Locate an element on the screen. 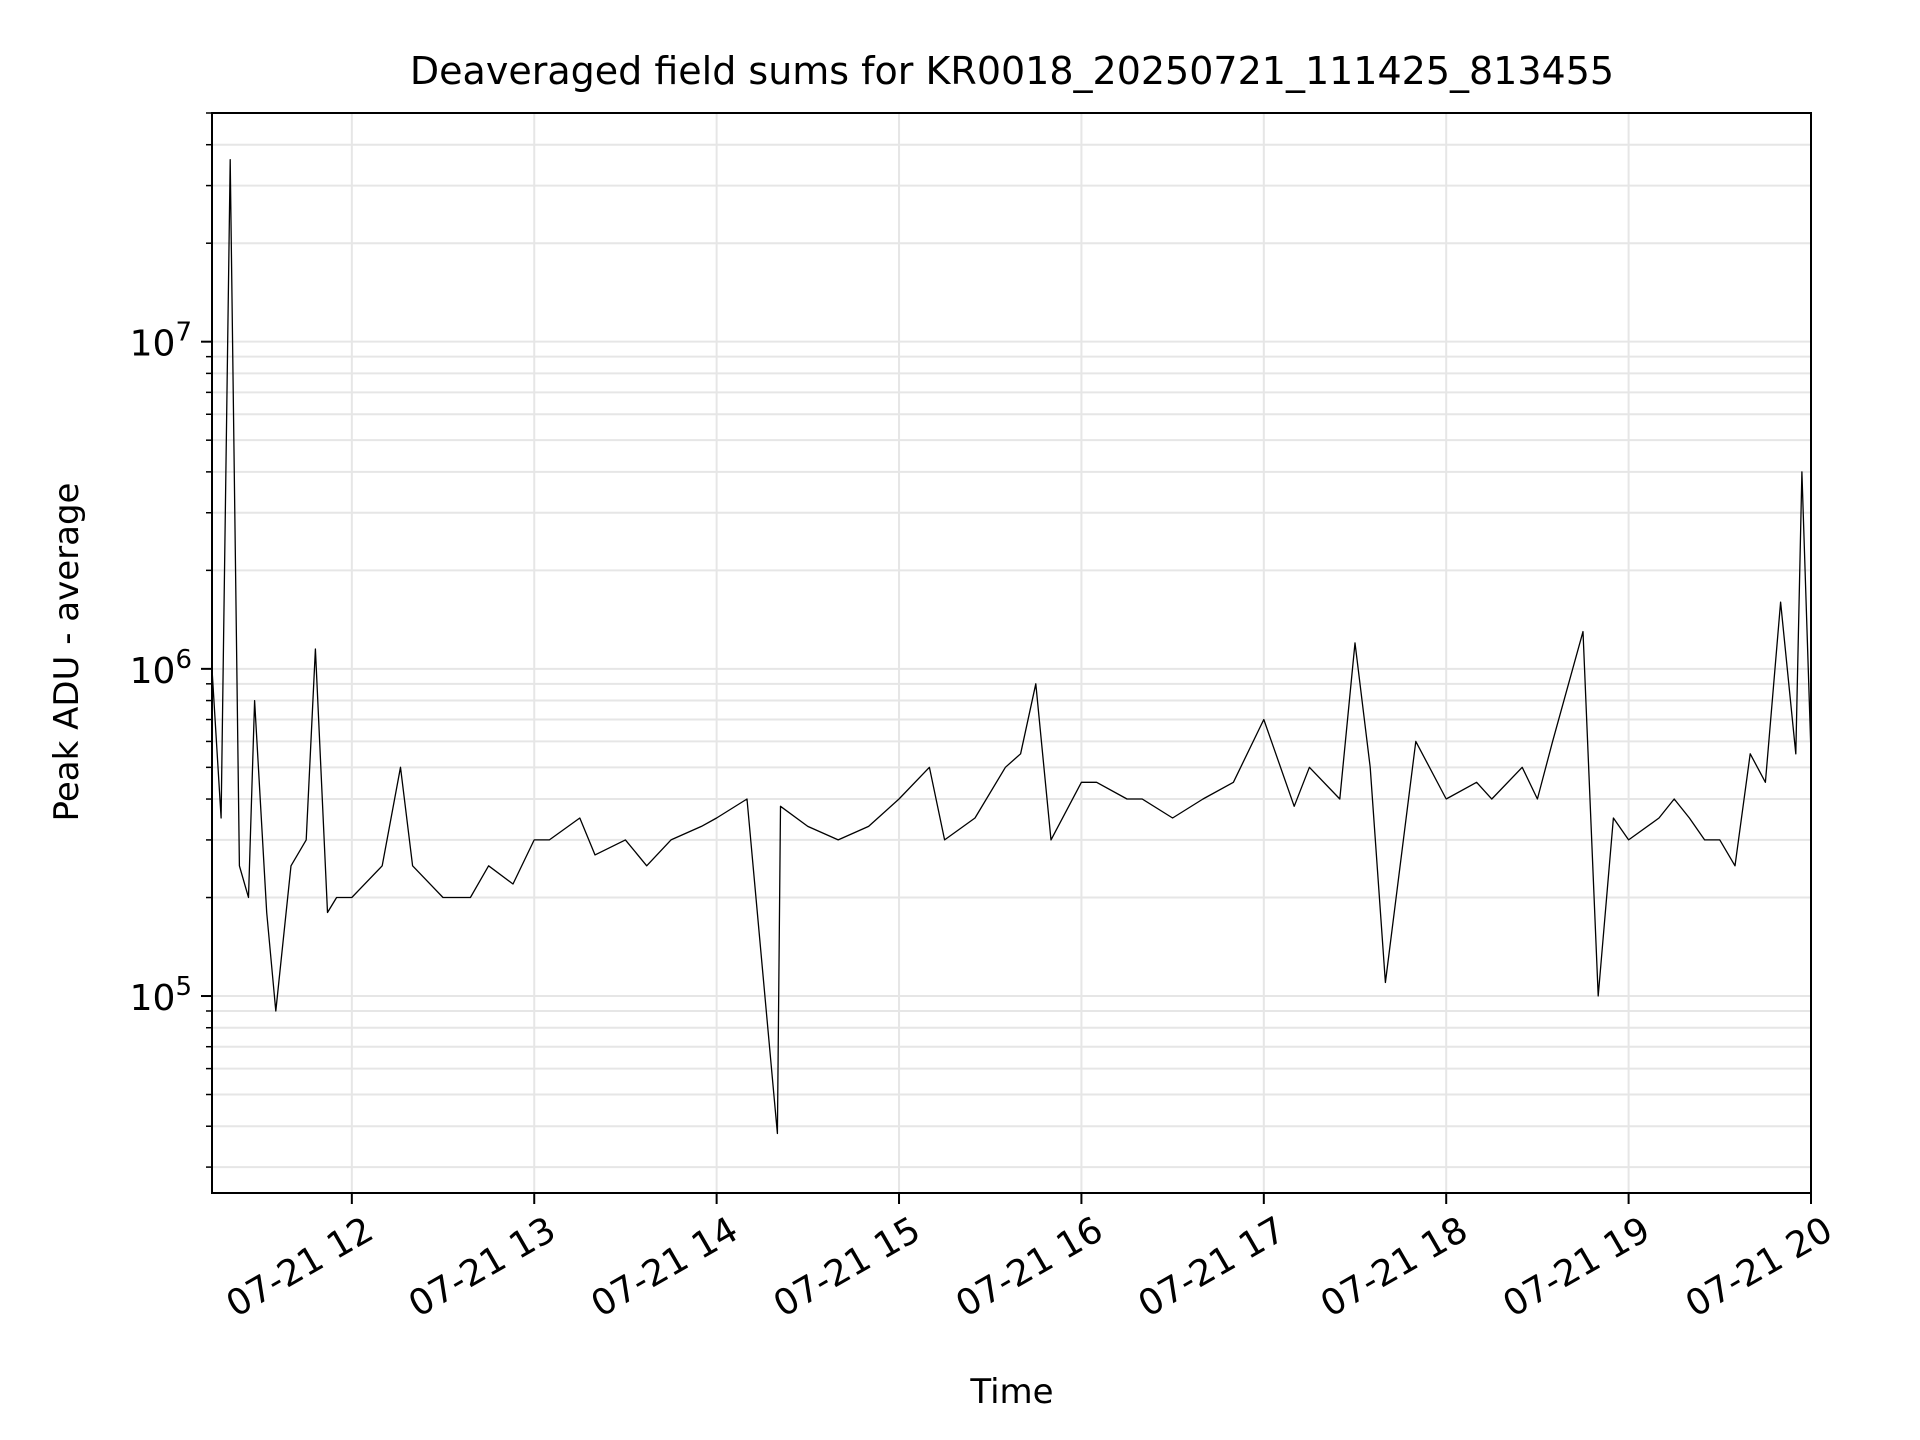 The image size is (1920, 1440). y-tick-label: 10⁷ is located at coordinates (161, 341).